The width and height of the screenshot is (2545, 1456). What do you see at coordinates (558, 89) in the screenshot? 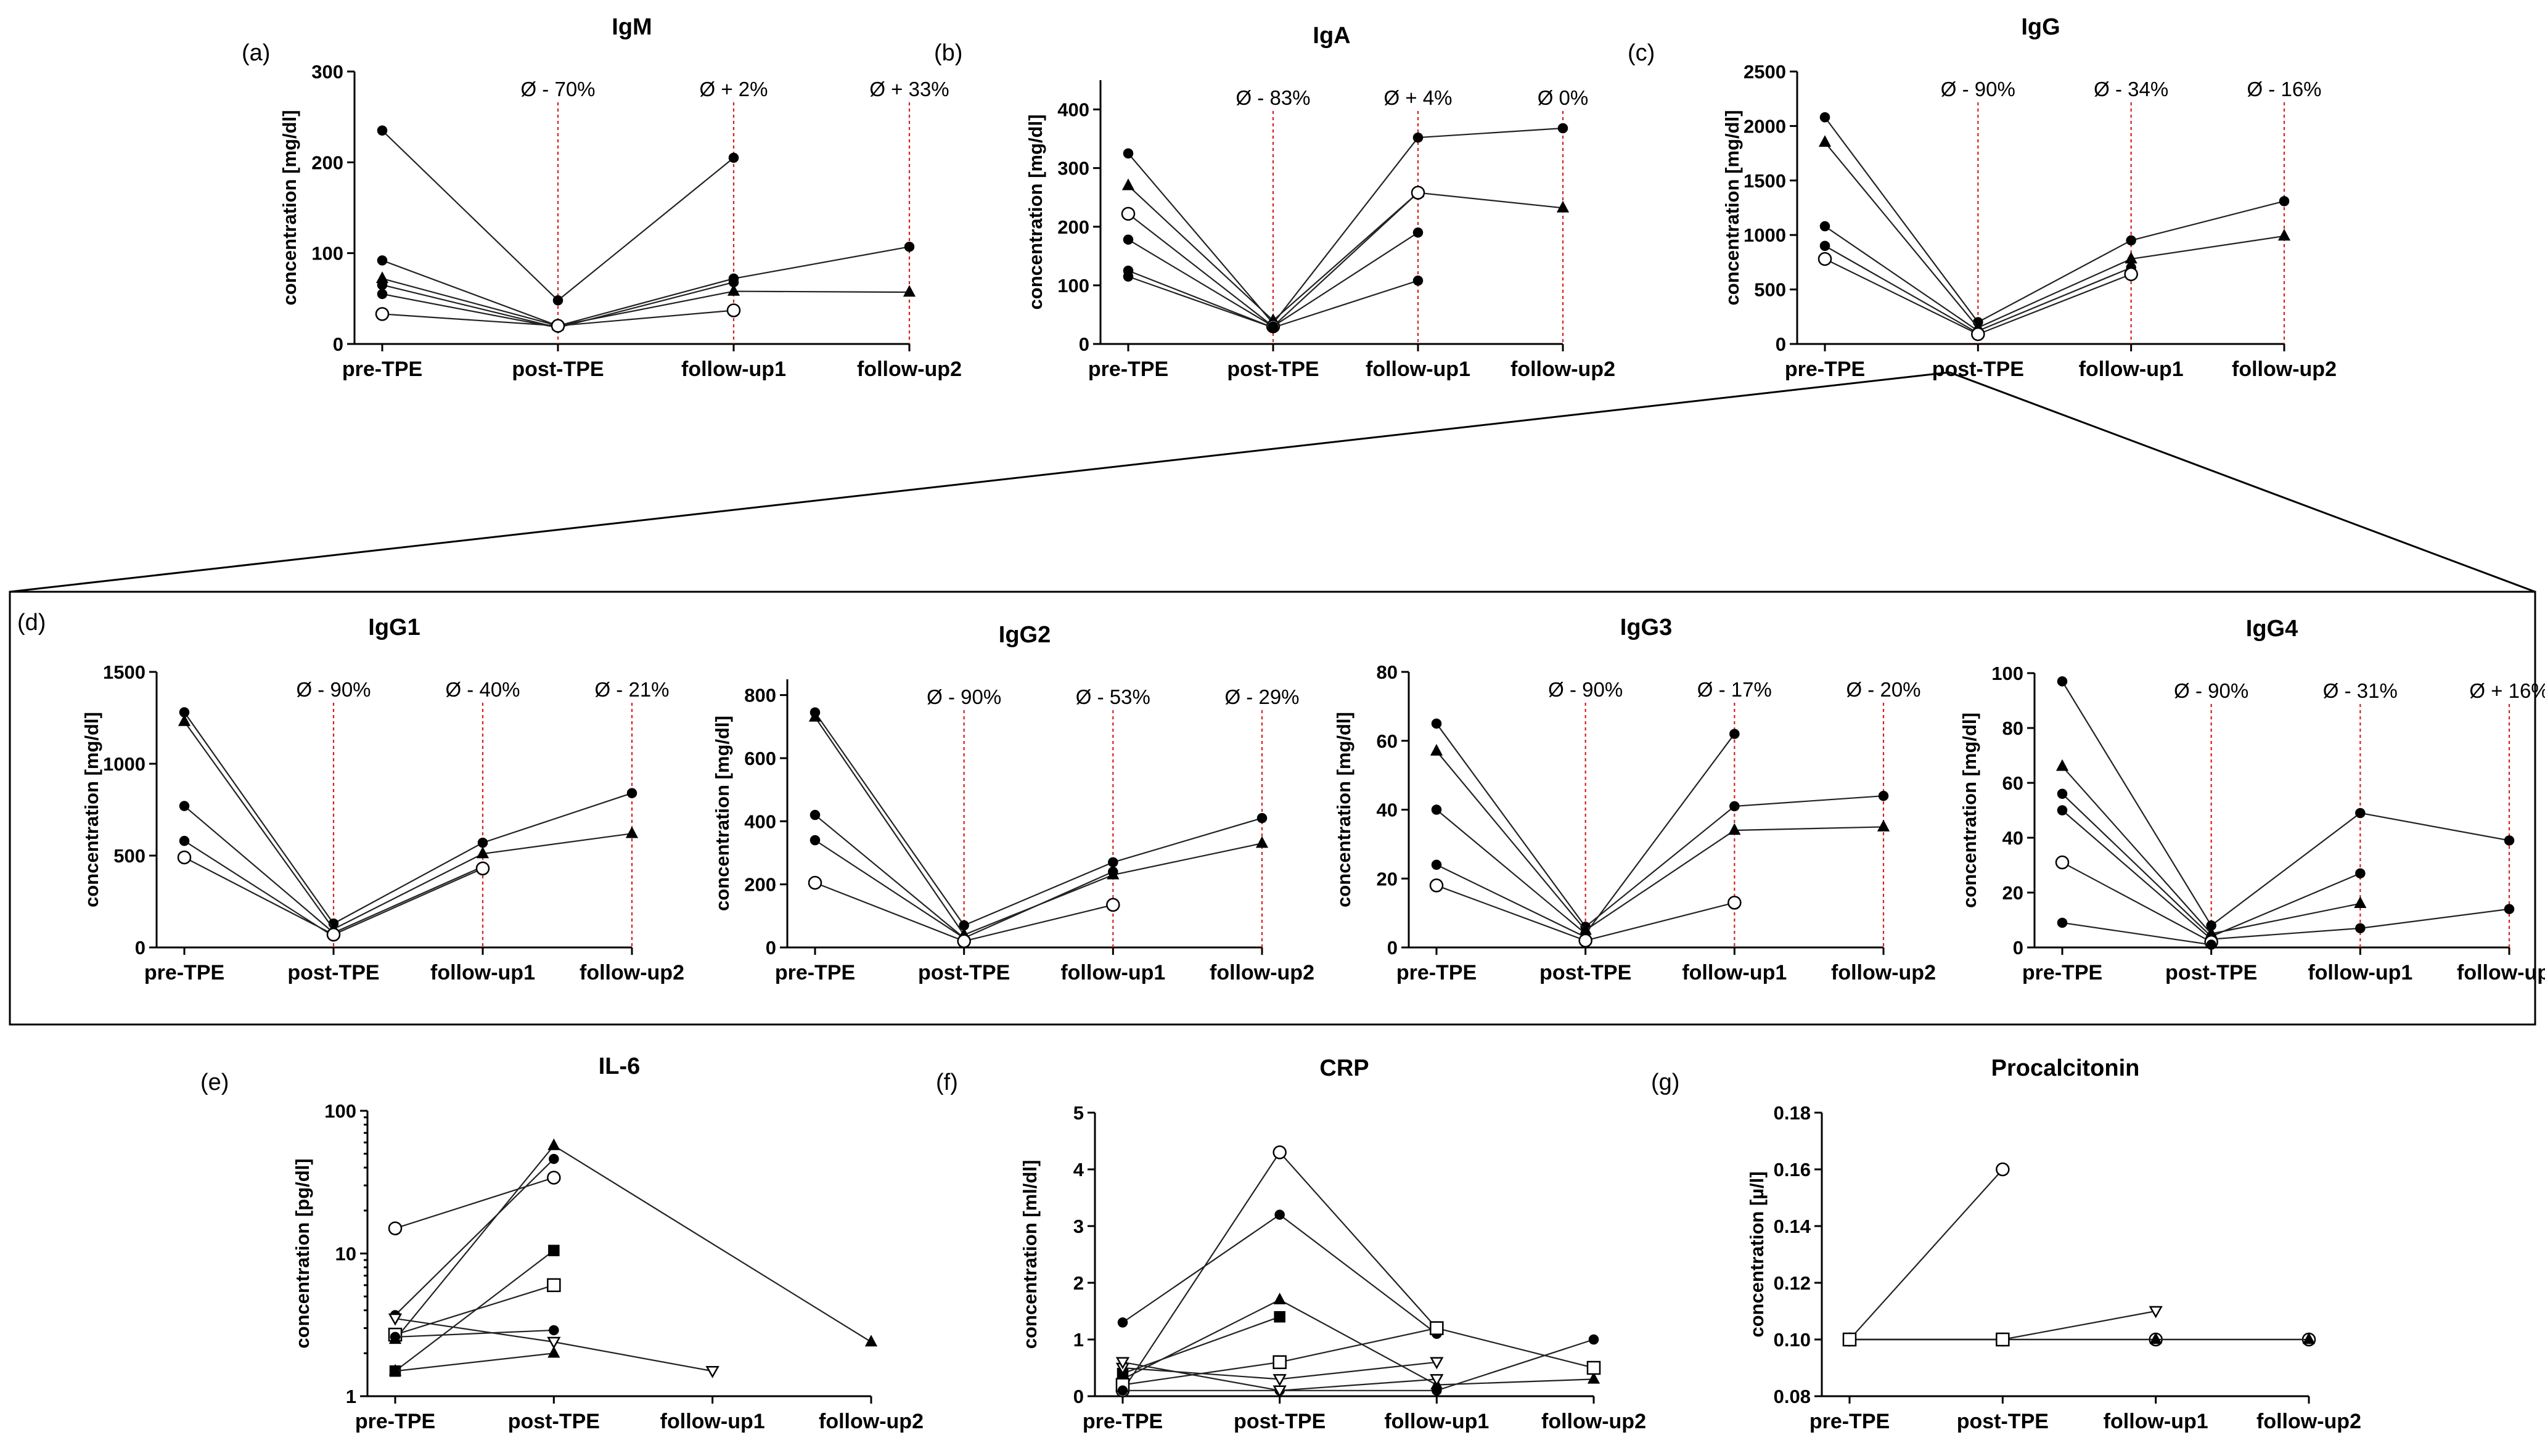
I see `percent-change-annotation: Ø - 70%` at bounding box center [558, 89].